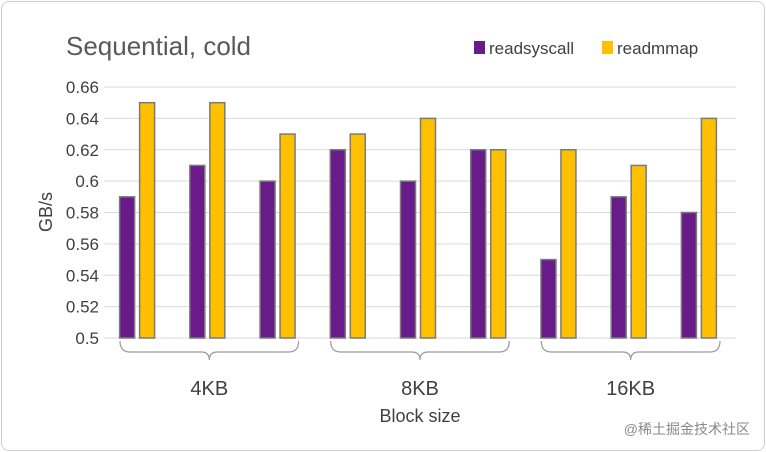 The width and height of the screenshot is (766, 452). I want to click on y-tick-label: 0.6, so click(87, 181).